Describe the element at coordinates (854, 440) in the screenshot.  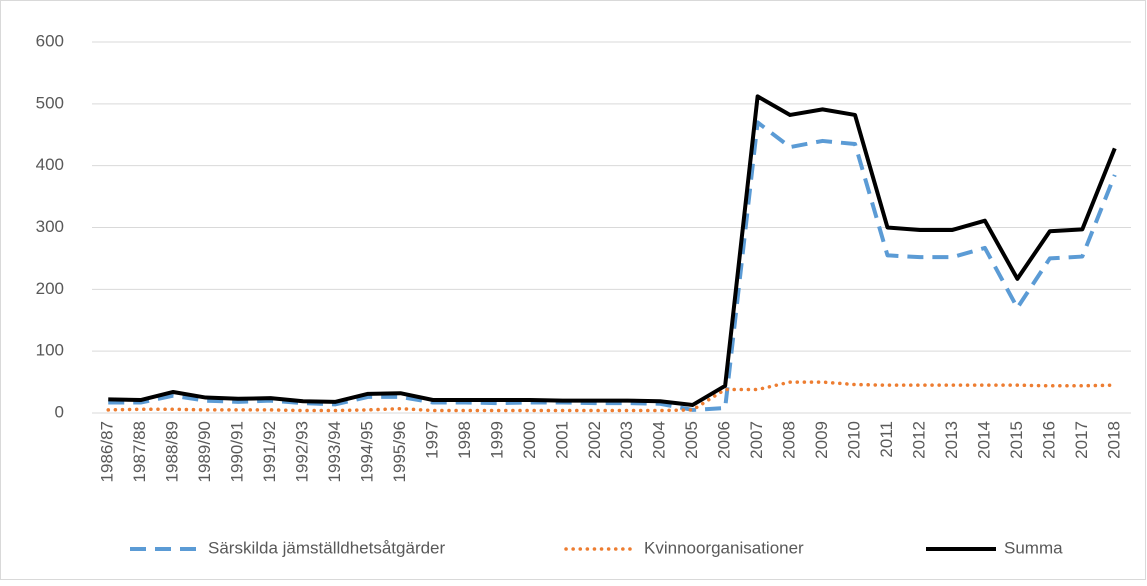
I see `x-tick-label: 2010` at that location.